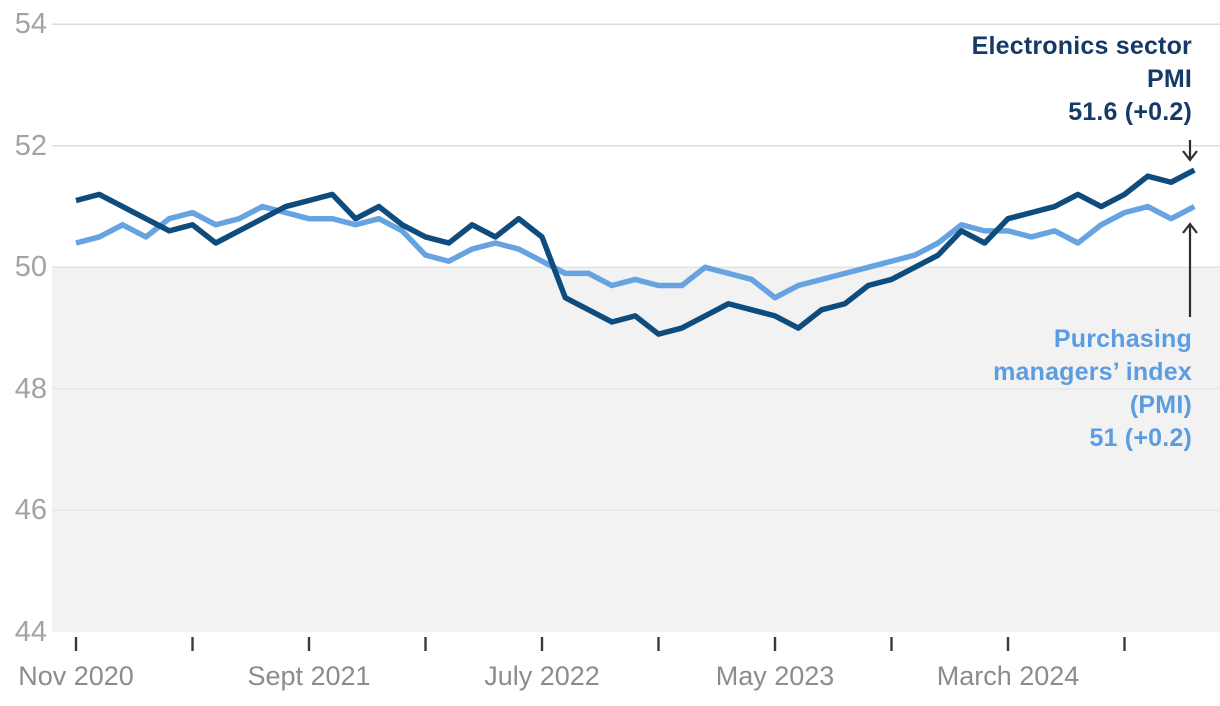  Describe the element at coordinates (542, 676) in the screenshot. I see `x-axis-label: July 2022` at that location.